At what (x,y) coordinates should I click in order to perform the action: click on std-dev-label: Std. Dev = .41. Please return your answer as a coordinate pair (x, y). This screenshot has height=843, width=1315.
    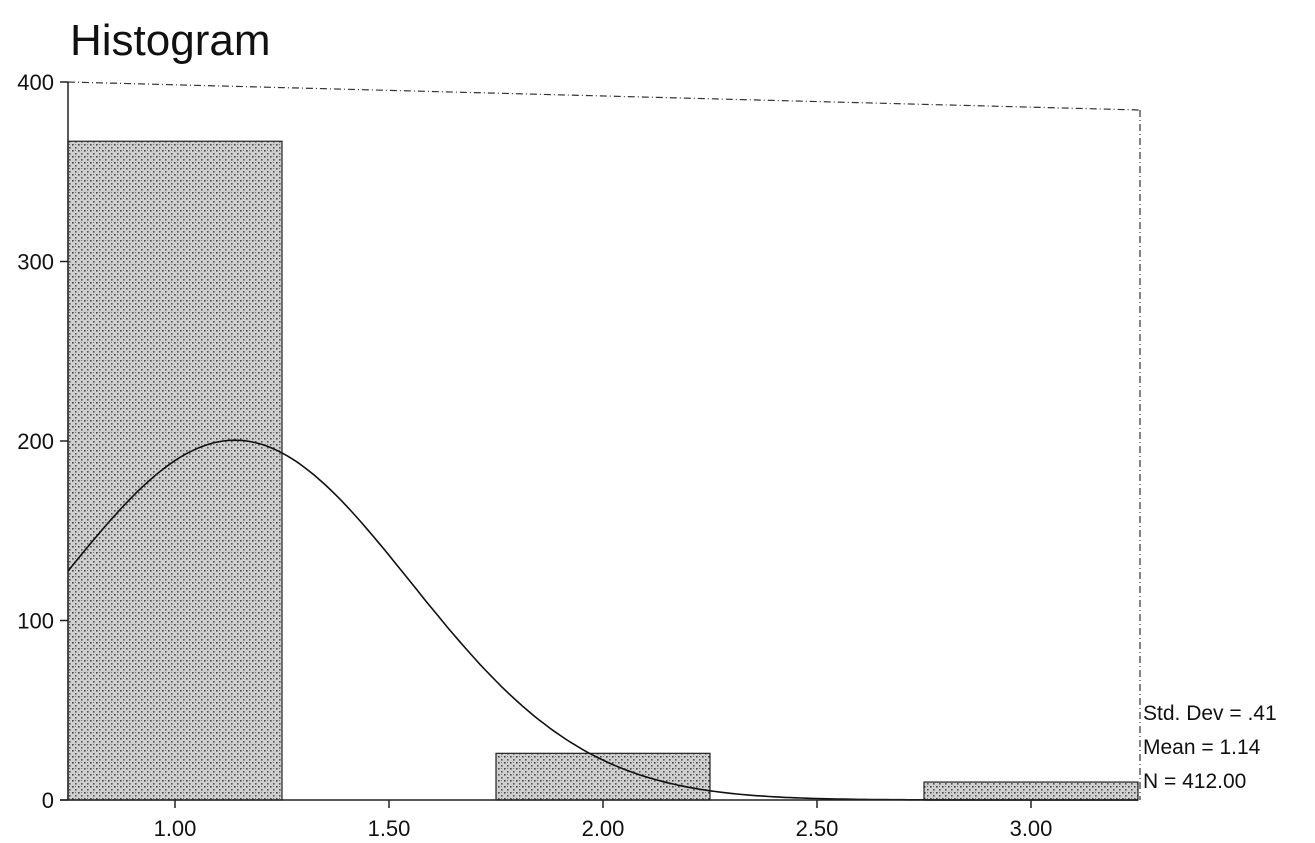
    Looking at the image, I should click on (1210, 713).